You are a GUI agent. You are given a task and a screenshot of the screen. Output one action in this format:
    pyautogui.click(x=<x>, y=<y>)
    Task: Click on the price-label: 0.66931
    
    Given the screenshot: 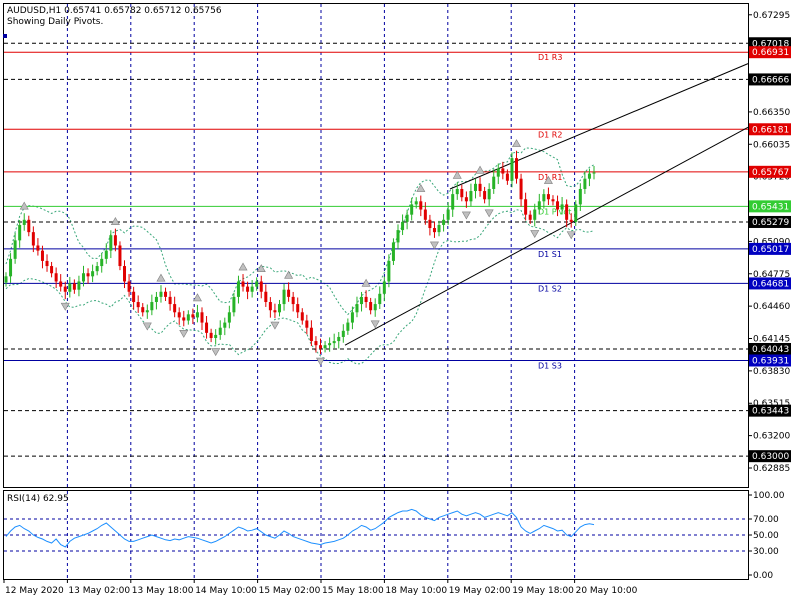 What is the action you would take?
    pyautogui.click(x=770, y=53)
    